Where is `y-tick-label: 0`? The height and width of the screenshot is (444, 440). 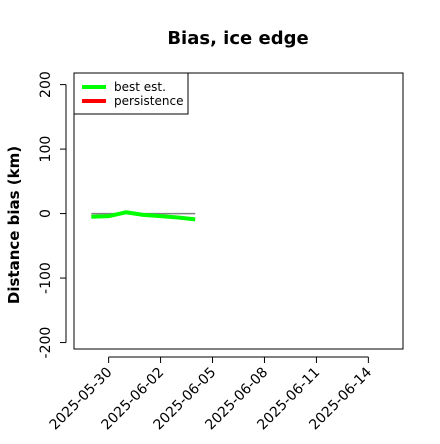 y-tick-label: 0 is located at coordinates (46, 213).